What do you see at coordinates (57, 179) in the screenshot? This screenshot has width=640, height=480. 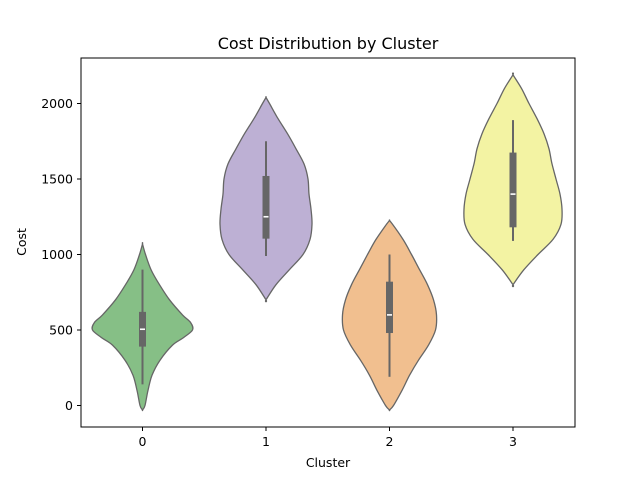 I see `y-tick-label-1500: 1500` at bounding box center [57, 179].